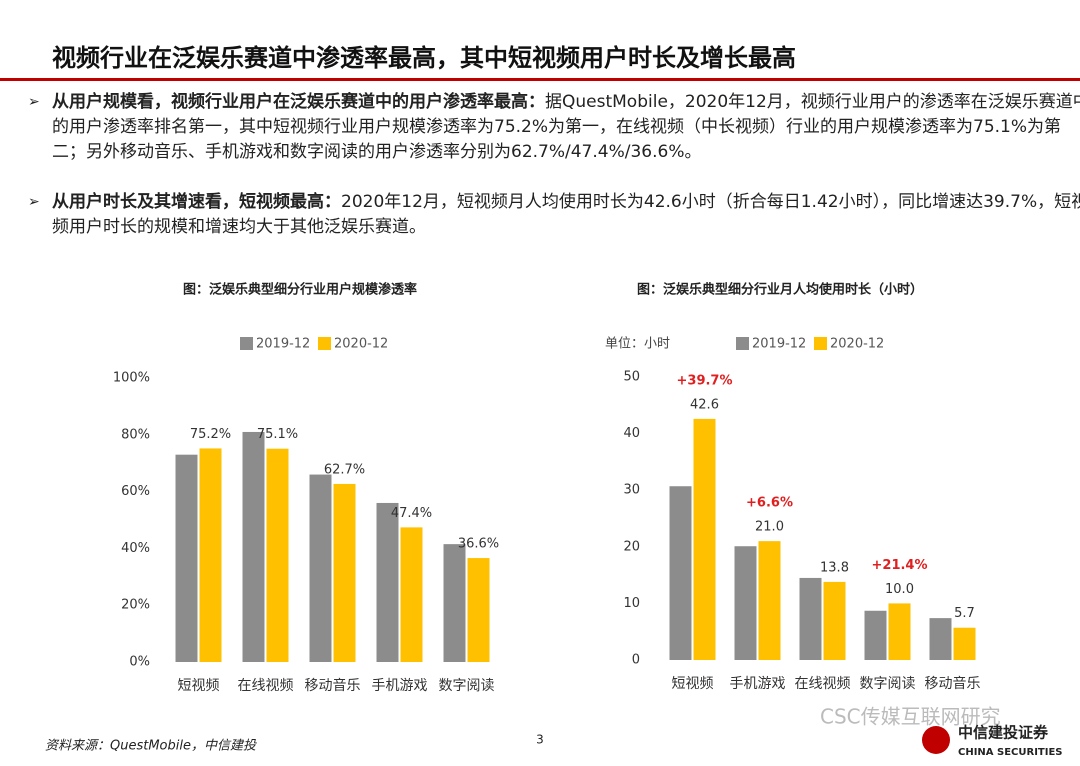 Image resolution: width=1080 pixels, height=766 pixels. I want to click on value-label: 75.2%, so click(210, 434).